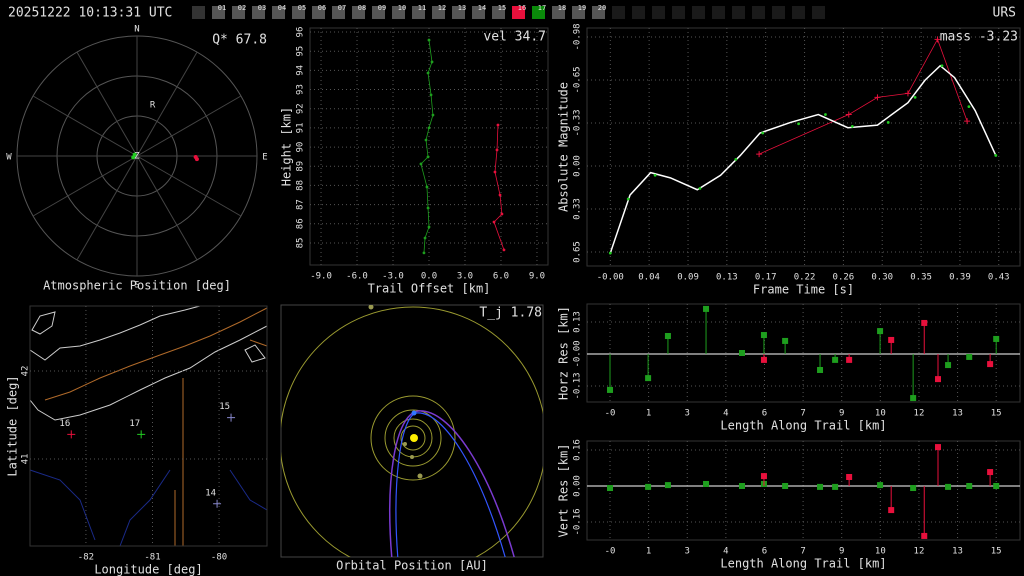  Describe the element at coordinates (231, 417) in the screenshot. I see `station-marker` at that location.